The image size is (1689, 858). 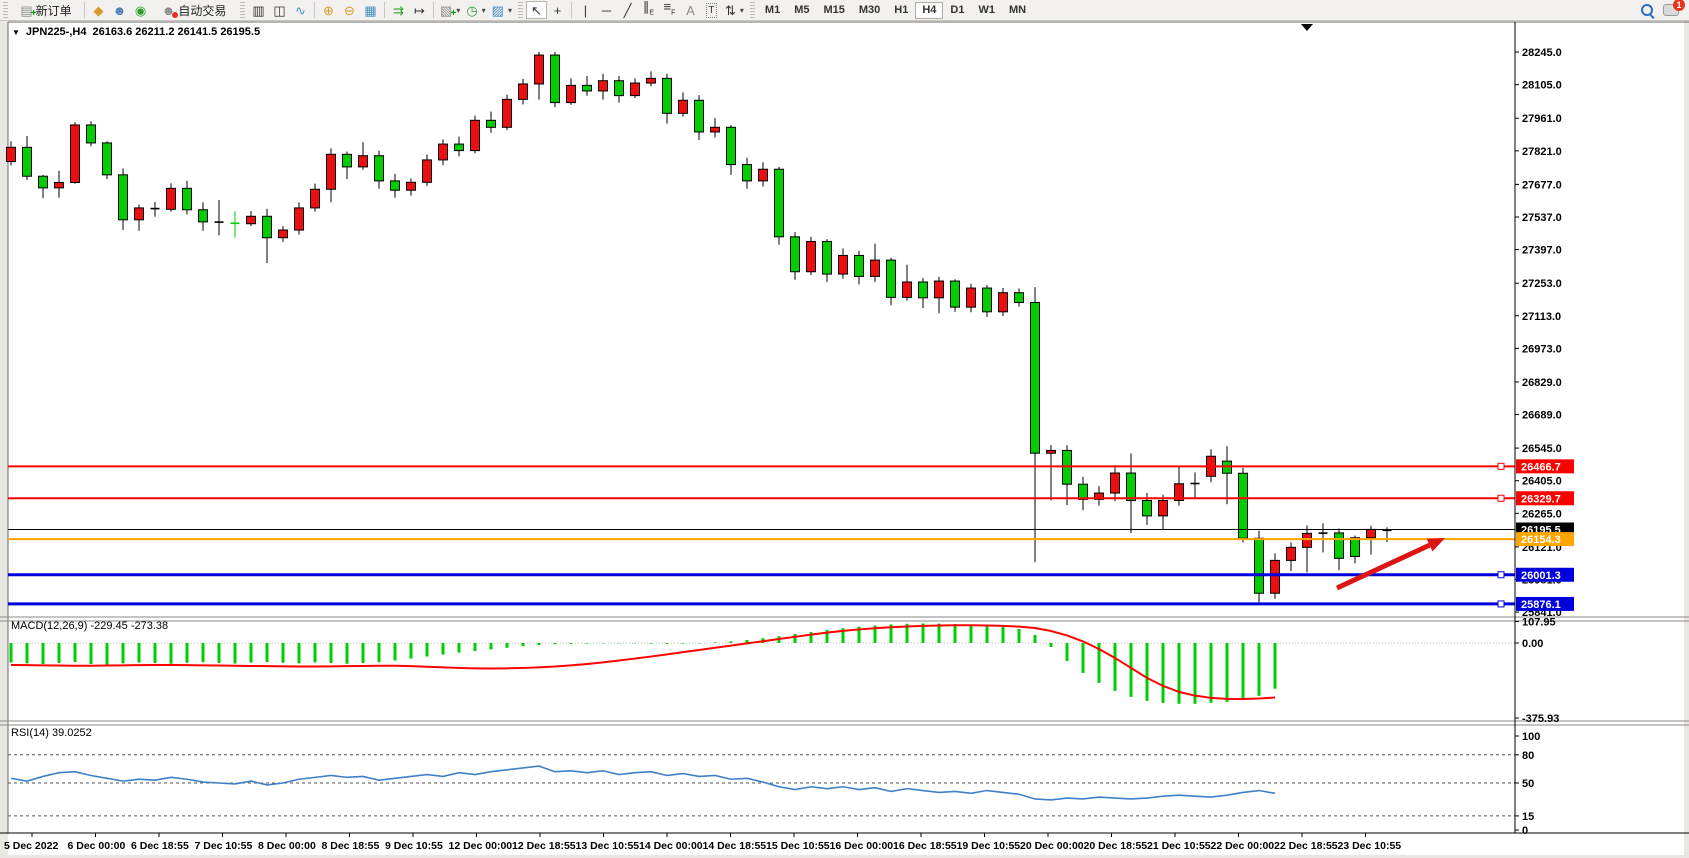 What do you see at coordinates (450, 10) in the screenshot?
I see `new-chart-button: ▧ + ▾` at bounding box center [450, 10].